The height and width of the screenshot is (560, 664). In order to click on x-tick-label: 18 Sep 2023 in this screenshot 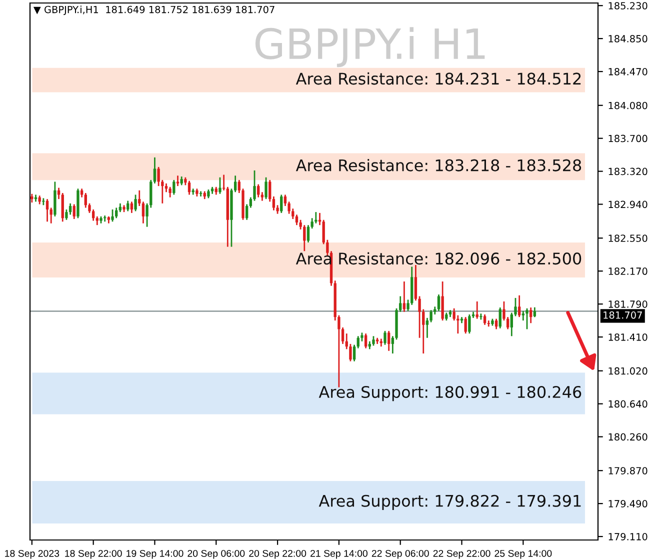, I will do `click(32, 554)`.